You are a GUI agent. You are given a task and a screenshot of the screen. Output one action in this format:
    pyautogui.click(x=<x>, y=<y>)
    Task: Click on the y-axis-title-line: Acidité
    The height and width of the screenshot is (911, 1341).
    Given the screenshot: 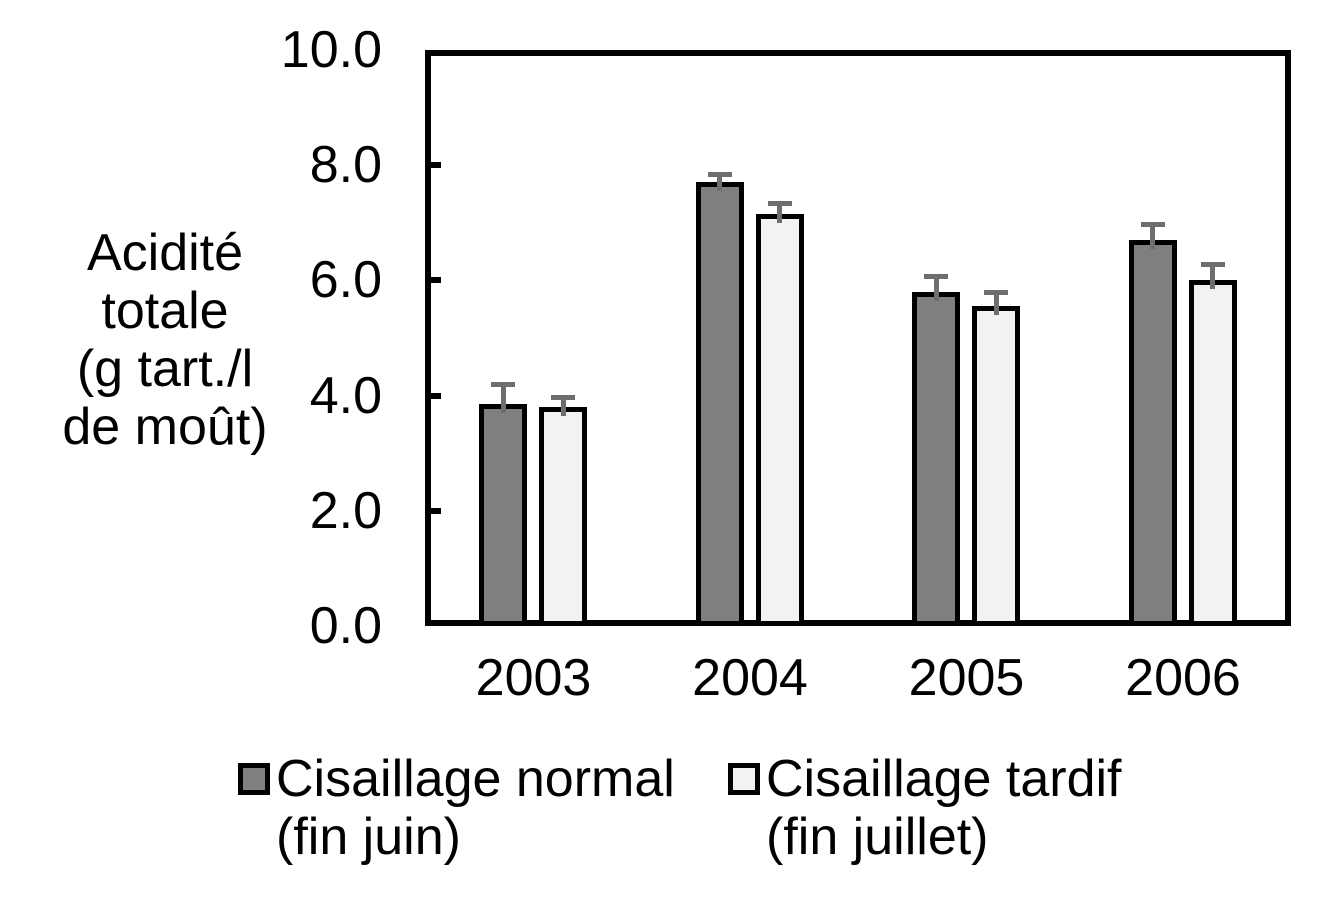 What is the action you would take?
    pyautogui.click(x=165, y=253)
    